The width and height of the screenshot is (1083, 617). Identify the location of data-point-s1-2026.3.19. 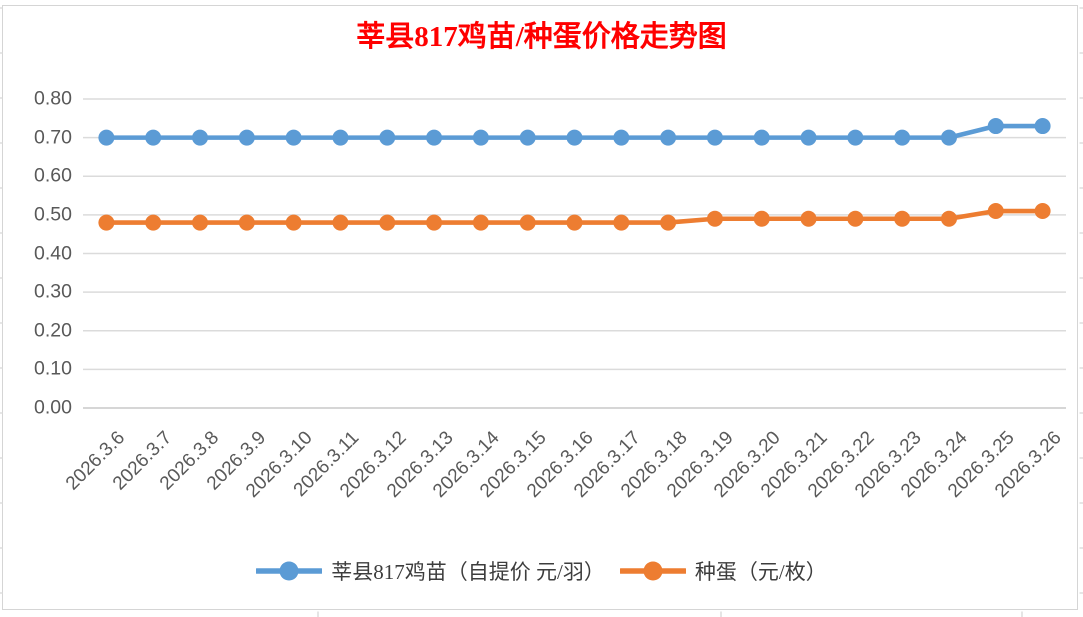
(714, 218).